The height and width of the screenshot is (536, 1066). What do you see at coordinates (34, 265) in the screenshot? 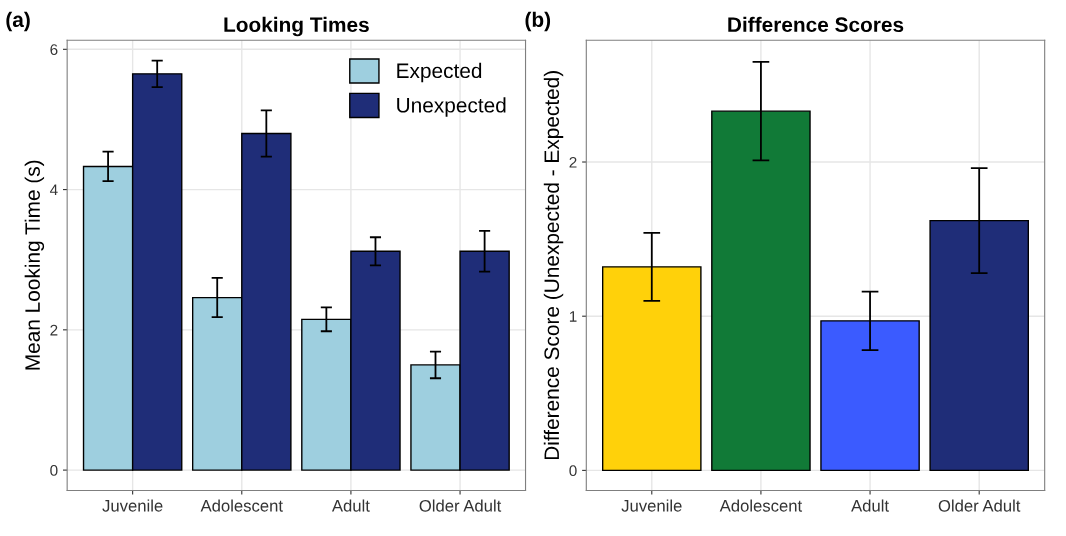
I see `y-axis-title: Mean Looking Time (s)` at bounding box center [34, 265].